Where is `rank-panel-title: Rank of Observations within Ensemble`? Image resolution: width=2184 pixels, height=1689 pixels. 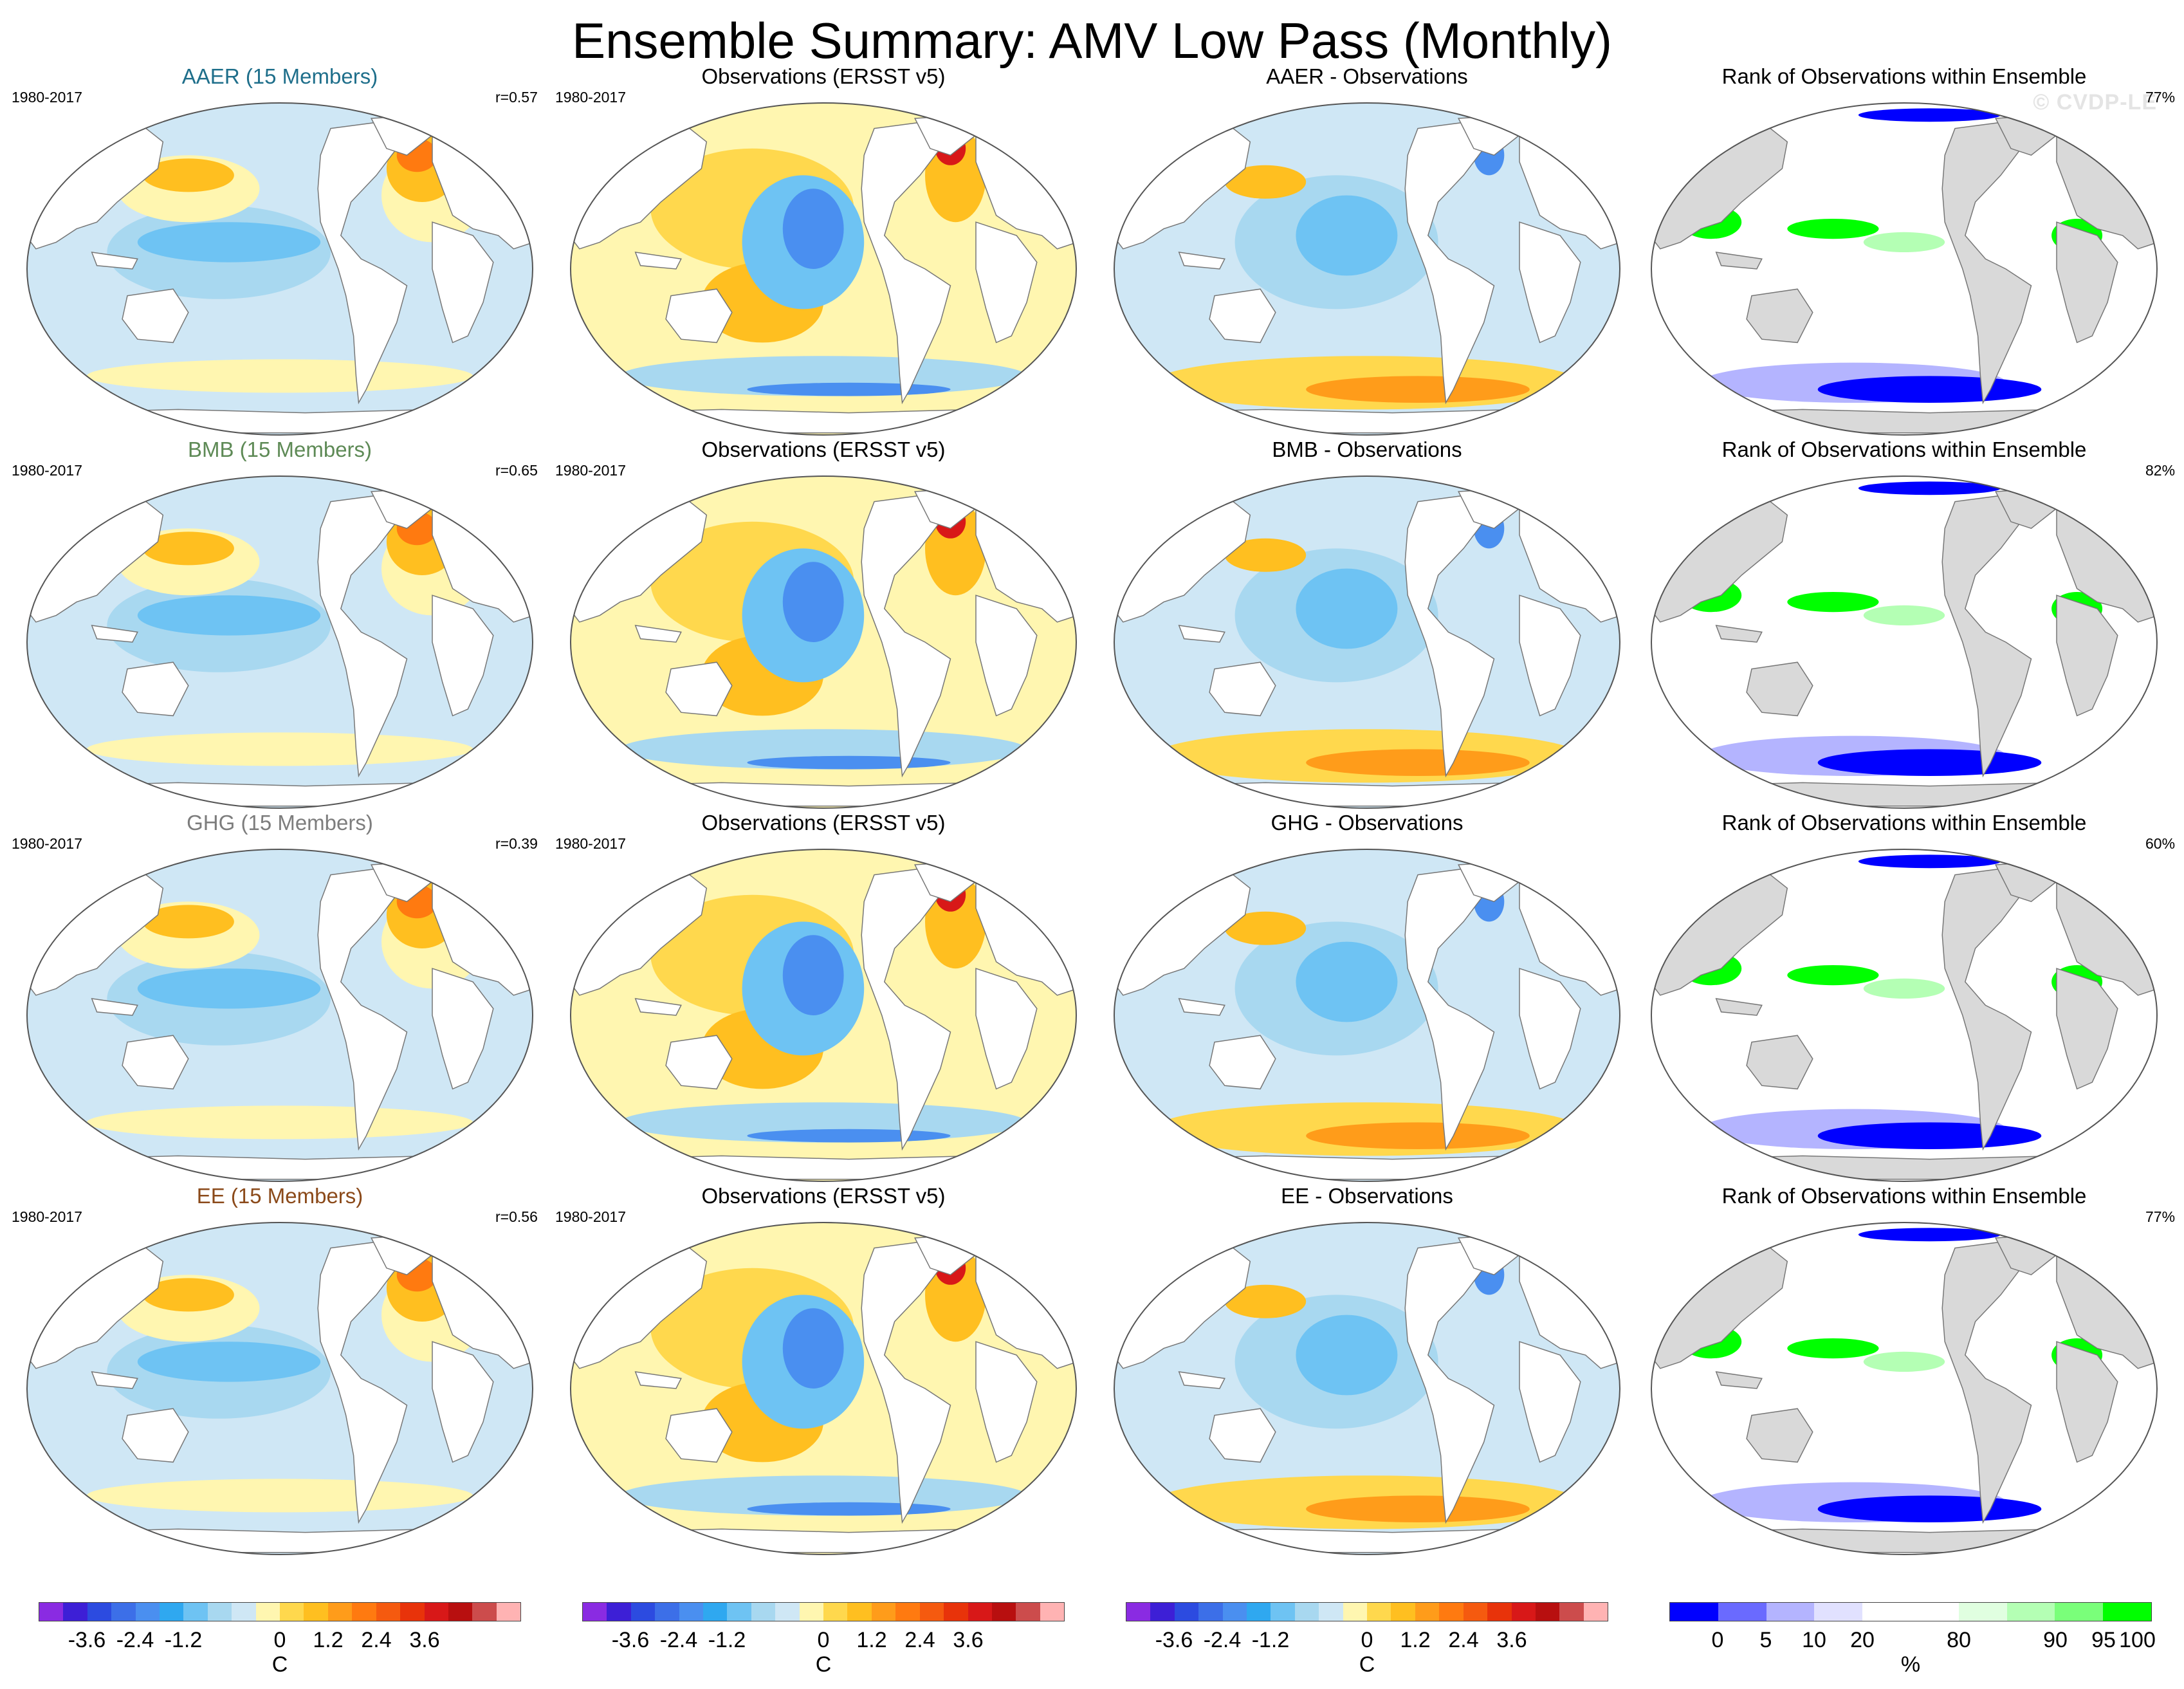
rank-panel-title: Rank of Observations within Ensemble is located at coordinates (1904, 76).